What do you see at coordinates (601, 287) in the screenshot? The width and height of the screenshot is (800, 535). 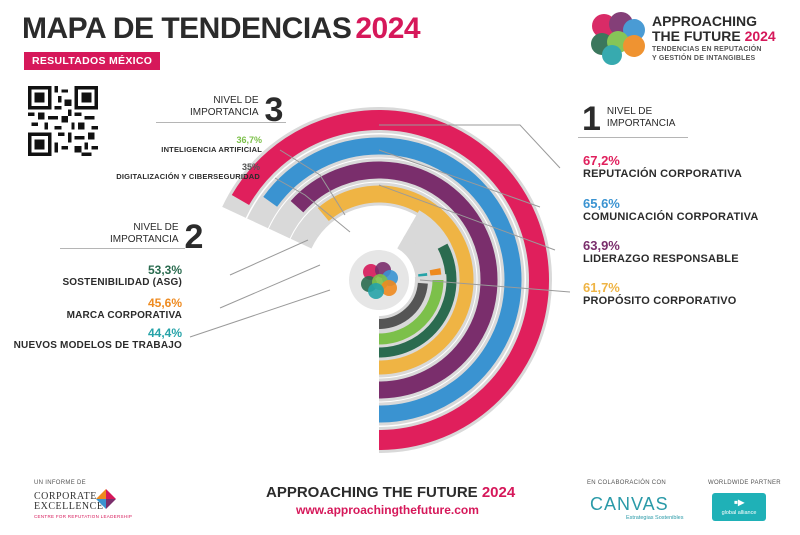 I see `value-proposito: 61,7%` at bounding box center [601, 287].